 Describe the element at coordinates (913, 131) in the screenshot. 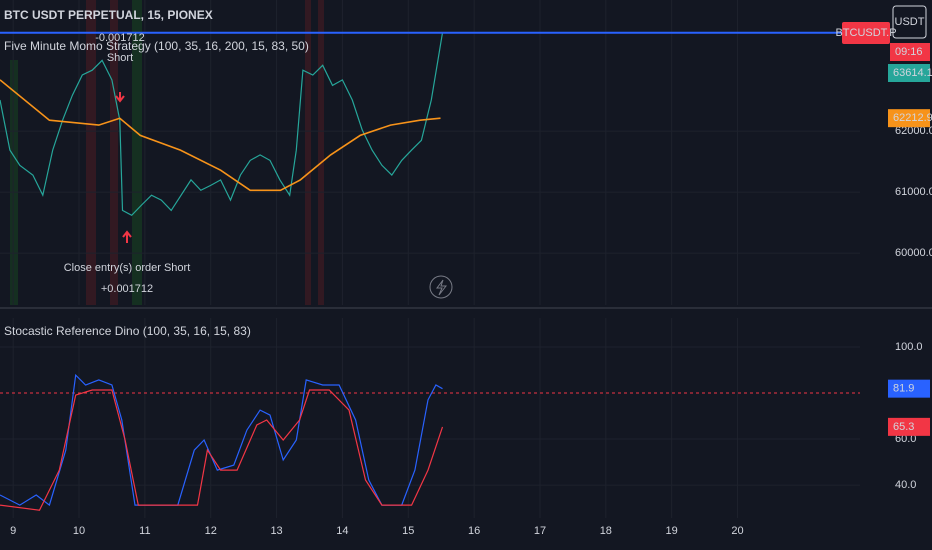

I see `y-tick-label: 62000.0` at that location.